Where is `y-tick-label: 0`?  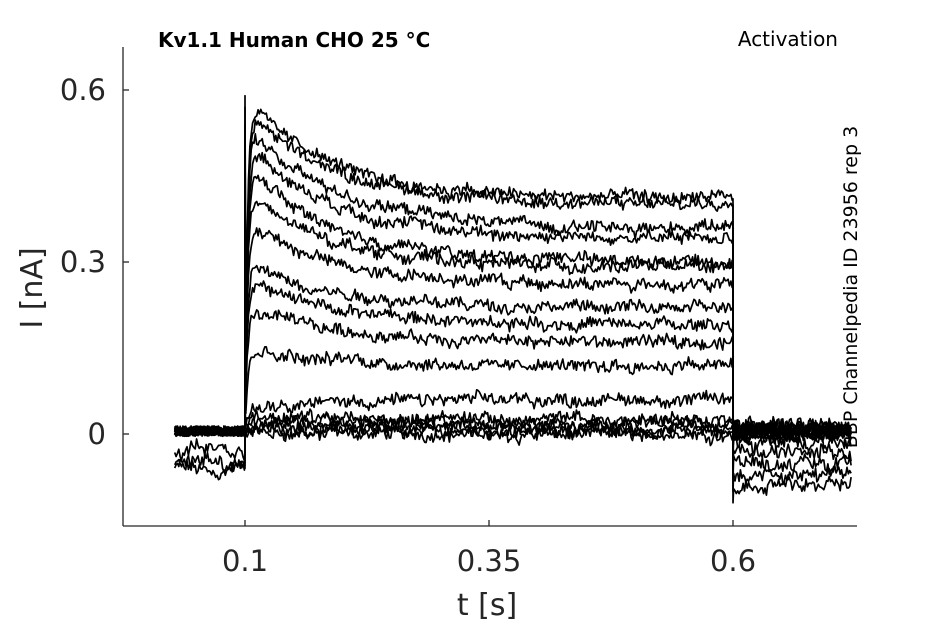
y-tick-label: 0 is located at coordinates (97, 434).